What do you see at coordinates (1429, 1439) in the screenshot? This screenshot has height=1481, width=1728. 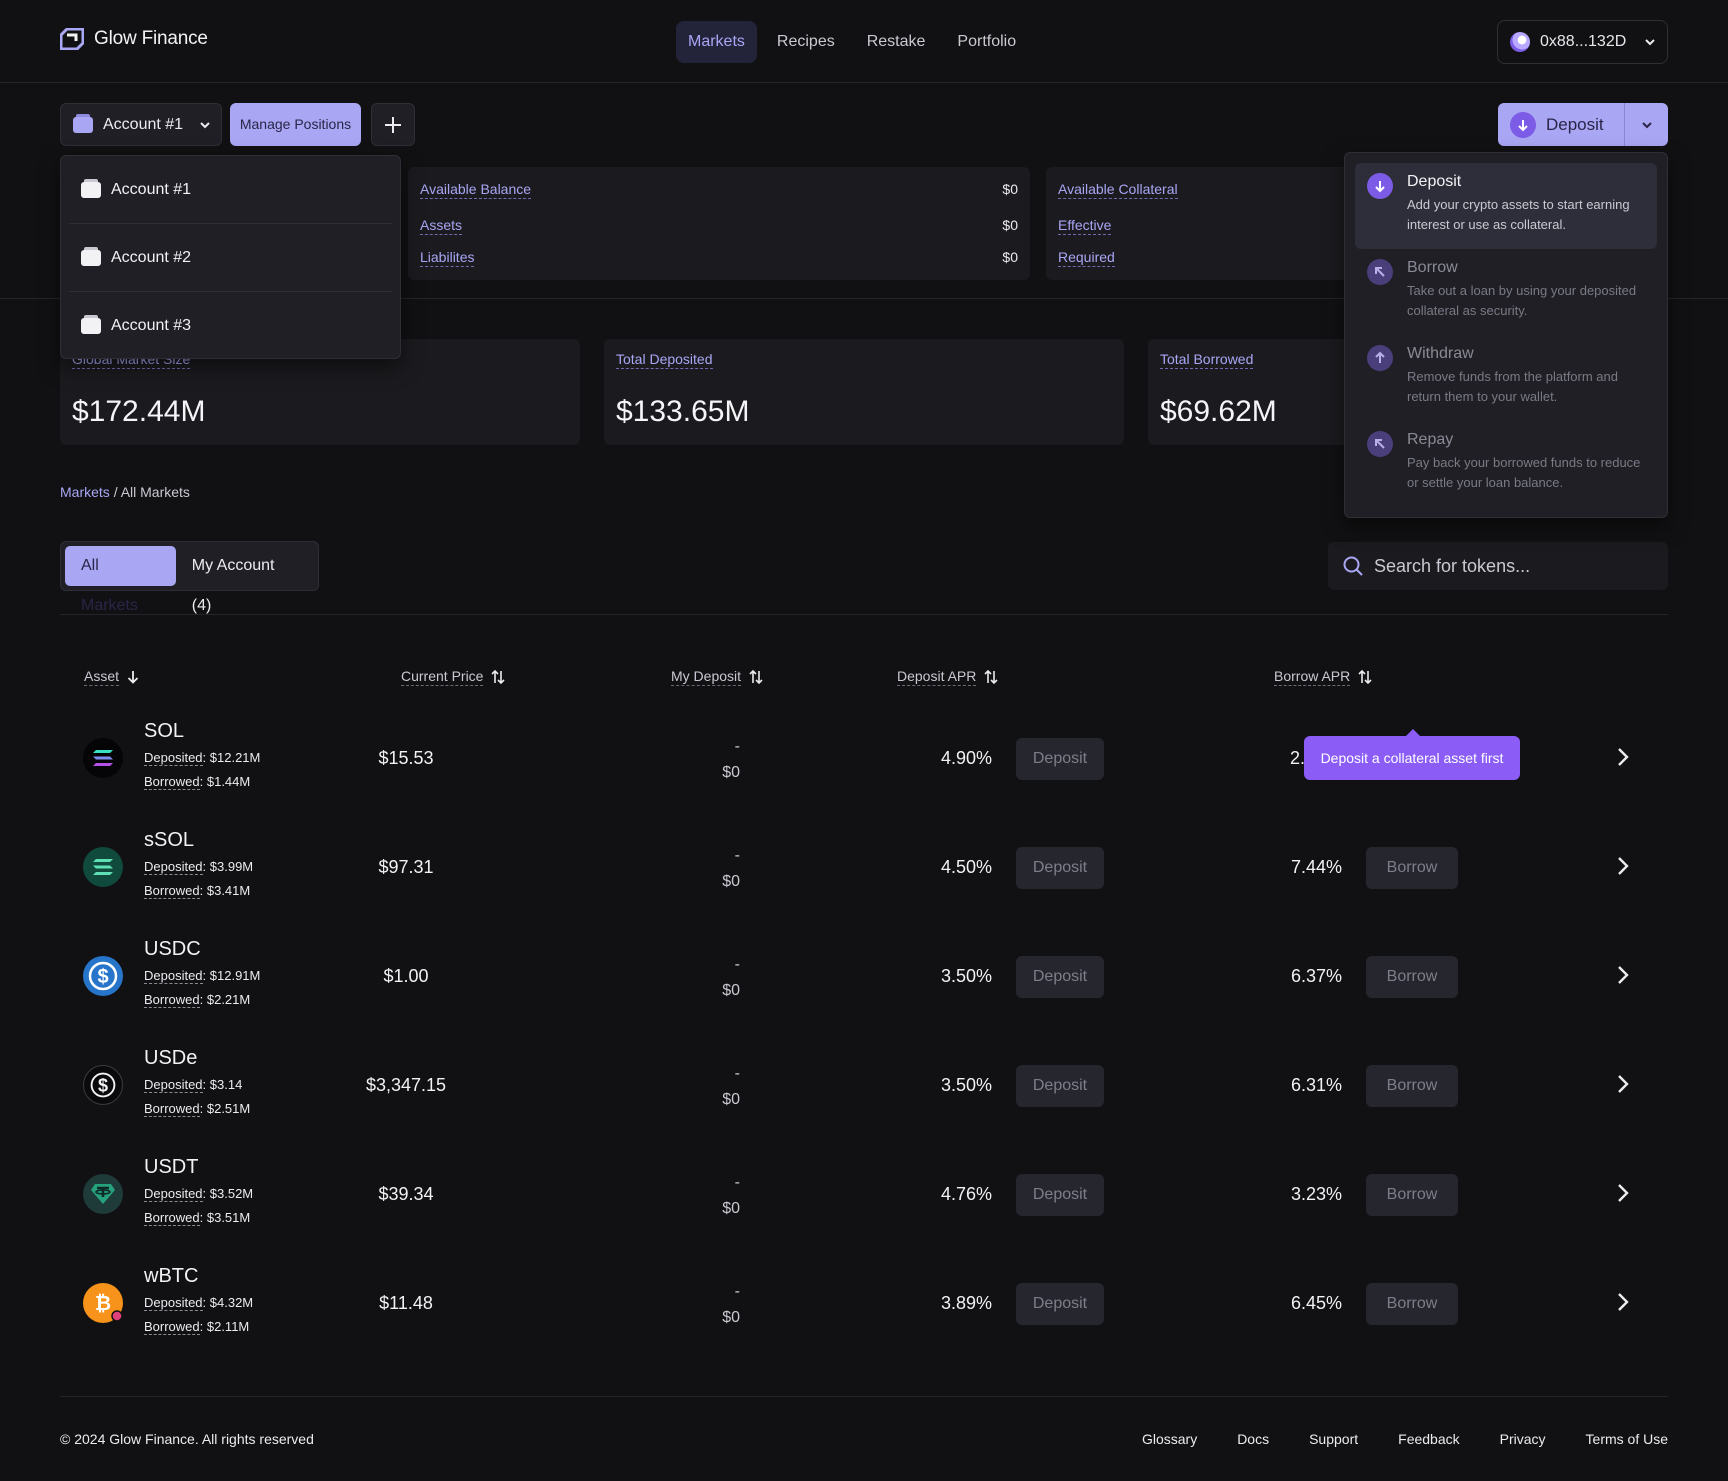 I see `footer-link-feedback: Feedback` at bounding box center [1429, 1439].